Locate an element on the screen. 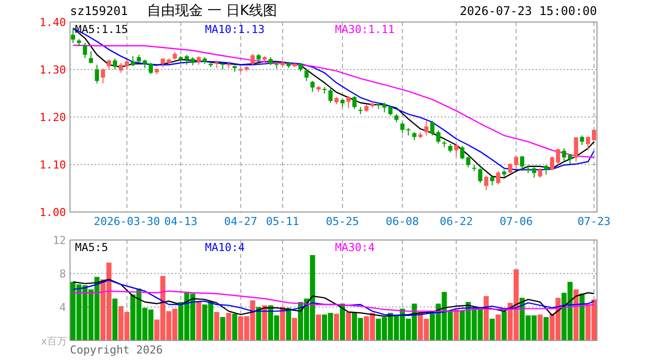 This screenshot has width=660, height=360. y-tick-label: 1.20 is located at coordinates (53, 117).